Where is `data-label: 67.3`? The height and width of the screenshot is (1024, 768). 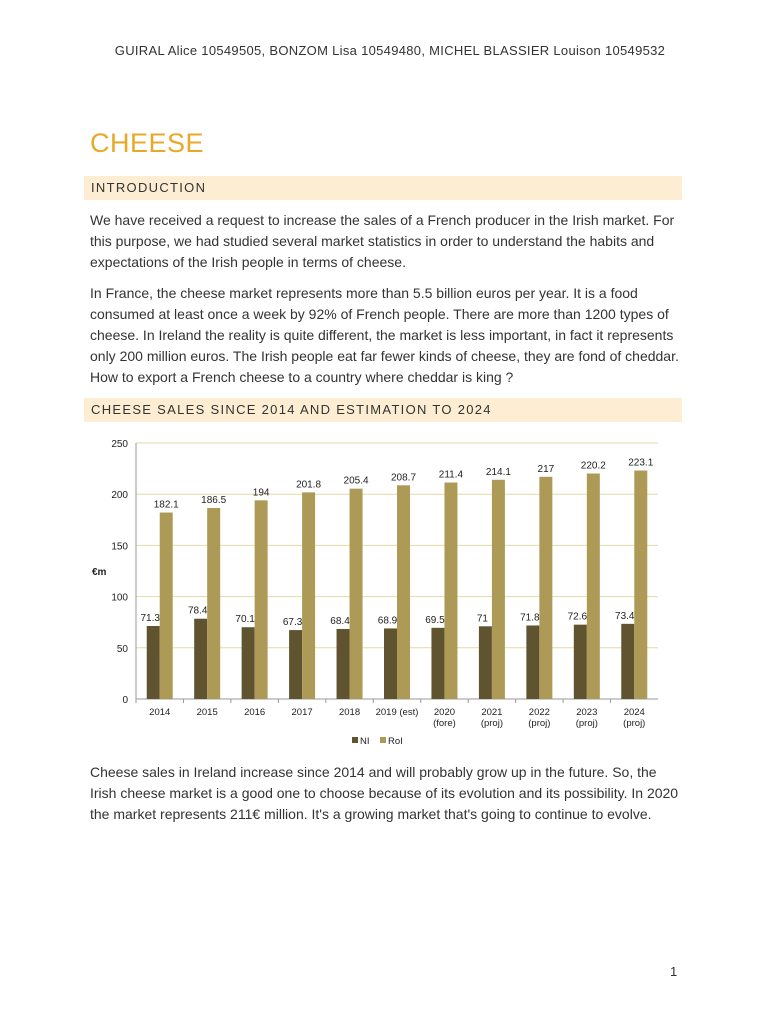 data-label: 67.3 is located at coordinates (293, 622).